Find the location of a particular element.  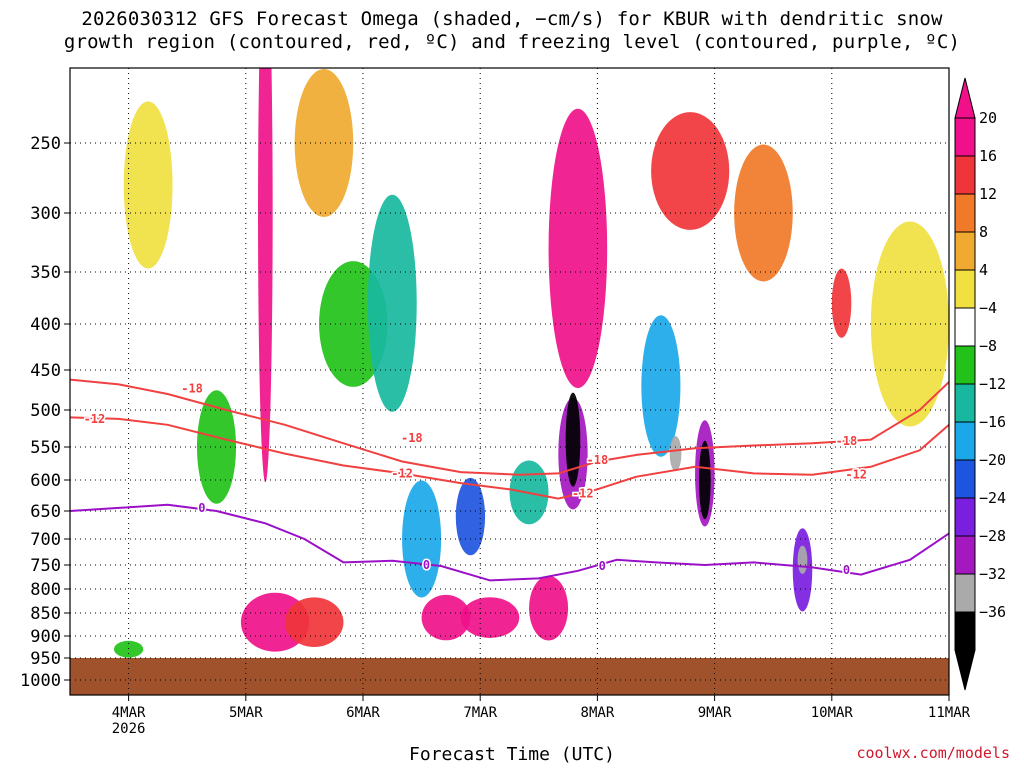

ytick-label-350: 350 is located at coordinates (45, 273).